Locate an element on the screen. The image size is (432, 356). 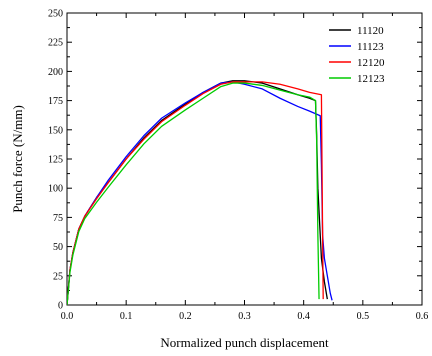
x-tick-label: 0.1 is located at coordinates (126, 316).